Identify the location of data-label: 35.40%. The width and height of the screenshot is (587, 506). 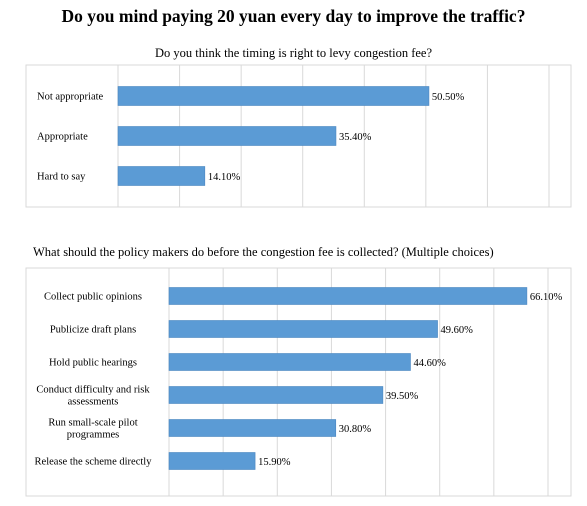
(355, 137).